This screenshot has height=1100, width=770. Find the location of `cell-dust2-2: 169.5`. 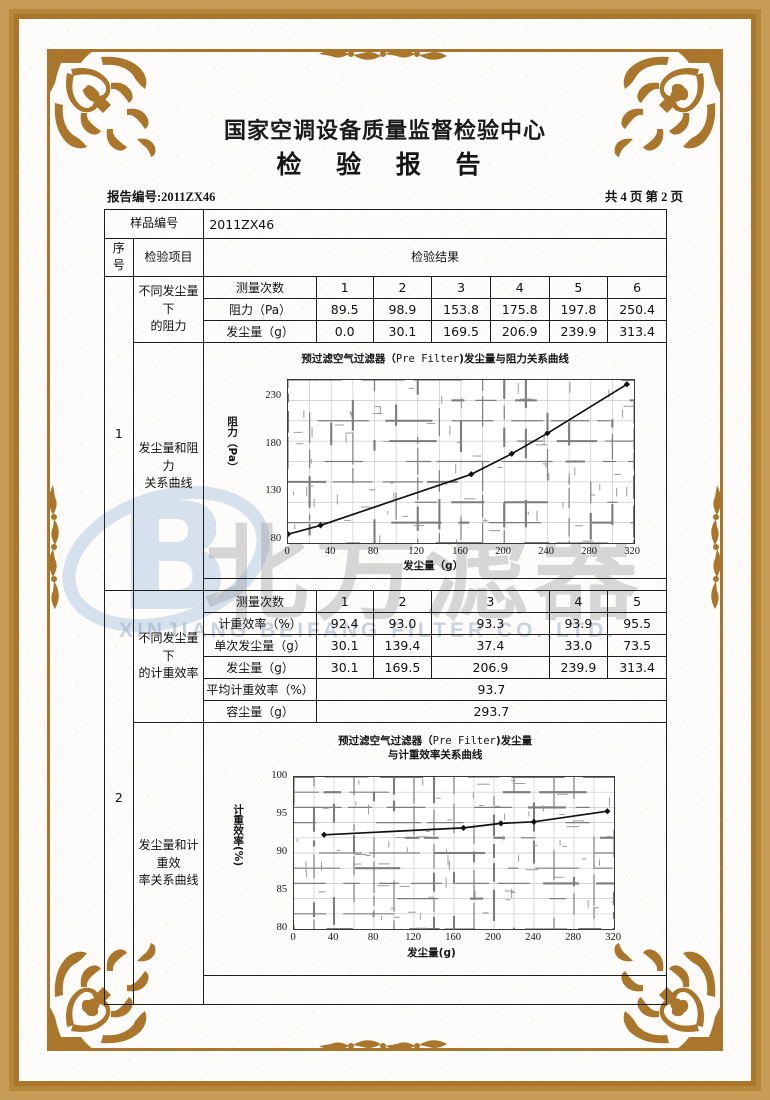

cell-dust2-2: 169.5 is located at coordinates (402, 667).